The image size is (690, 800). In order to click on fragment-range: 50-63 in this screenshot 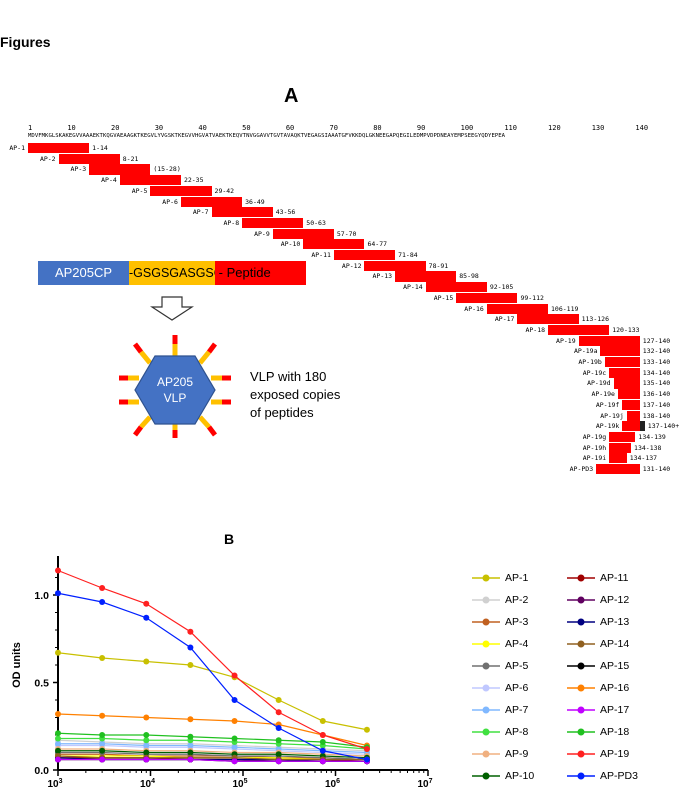, I will do `click(316, 222)`.